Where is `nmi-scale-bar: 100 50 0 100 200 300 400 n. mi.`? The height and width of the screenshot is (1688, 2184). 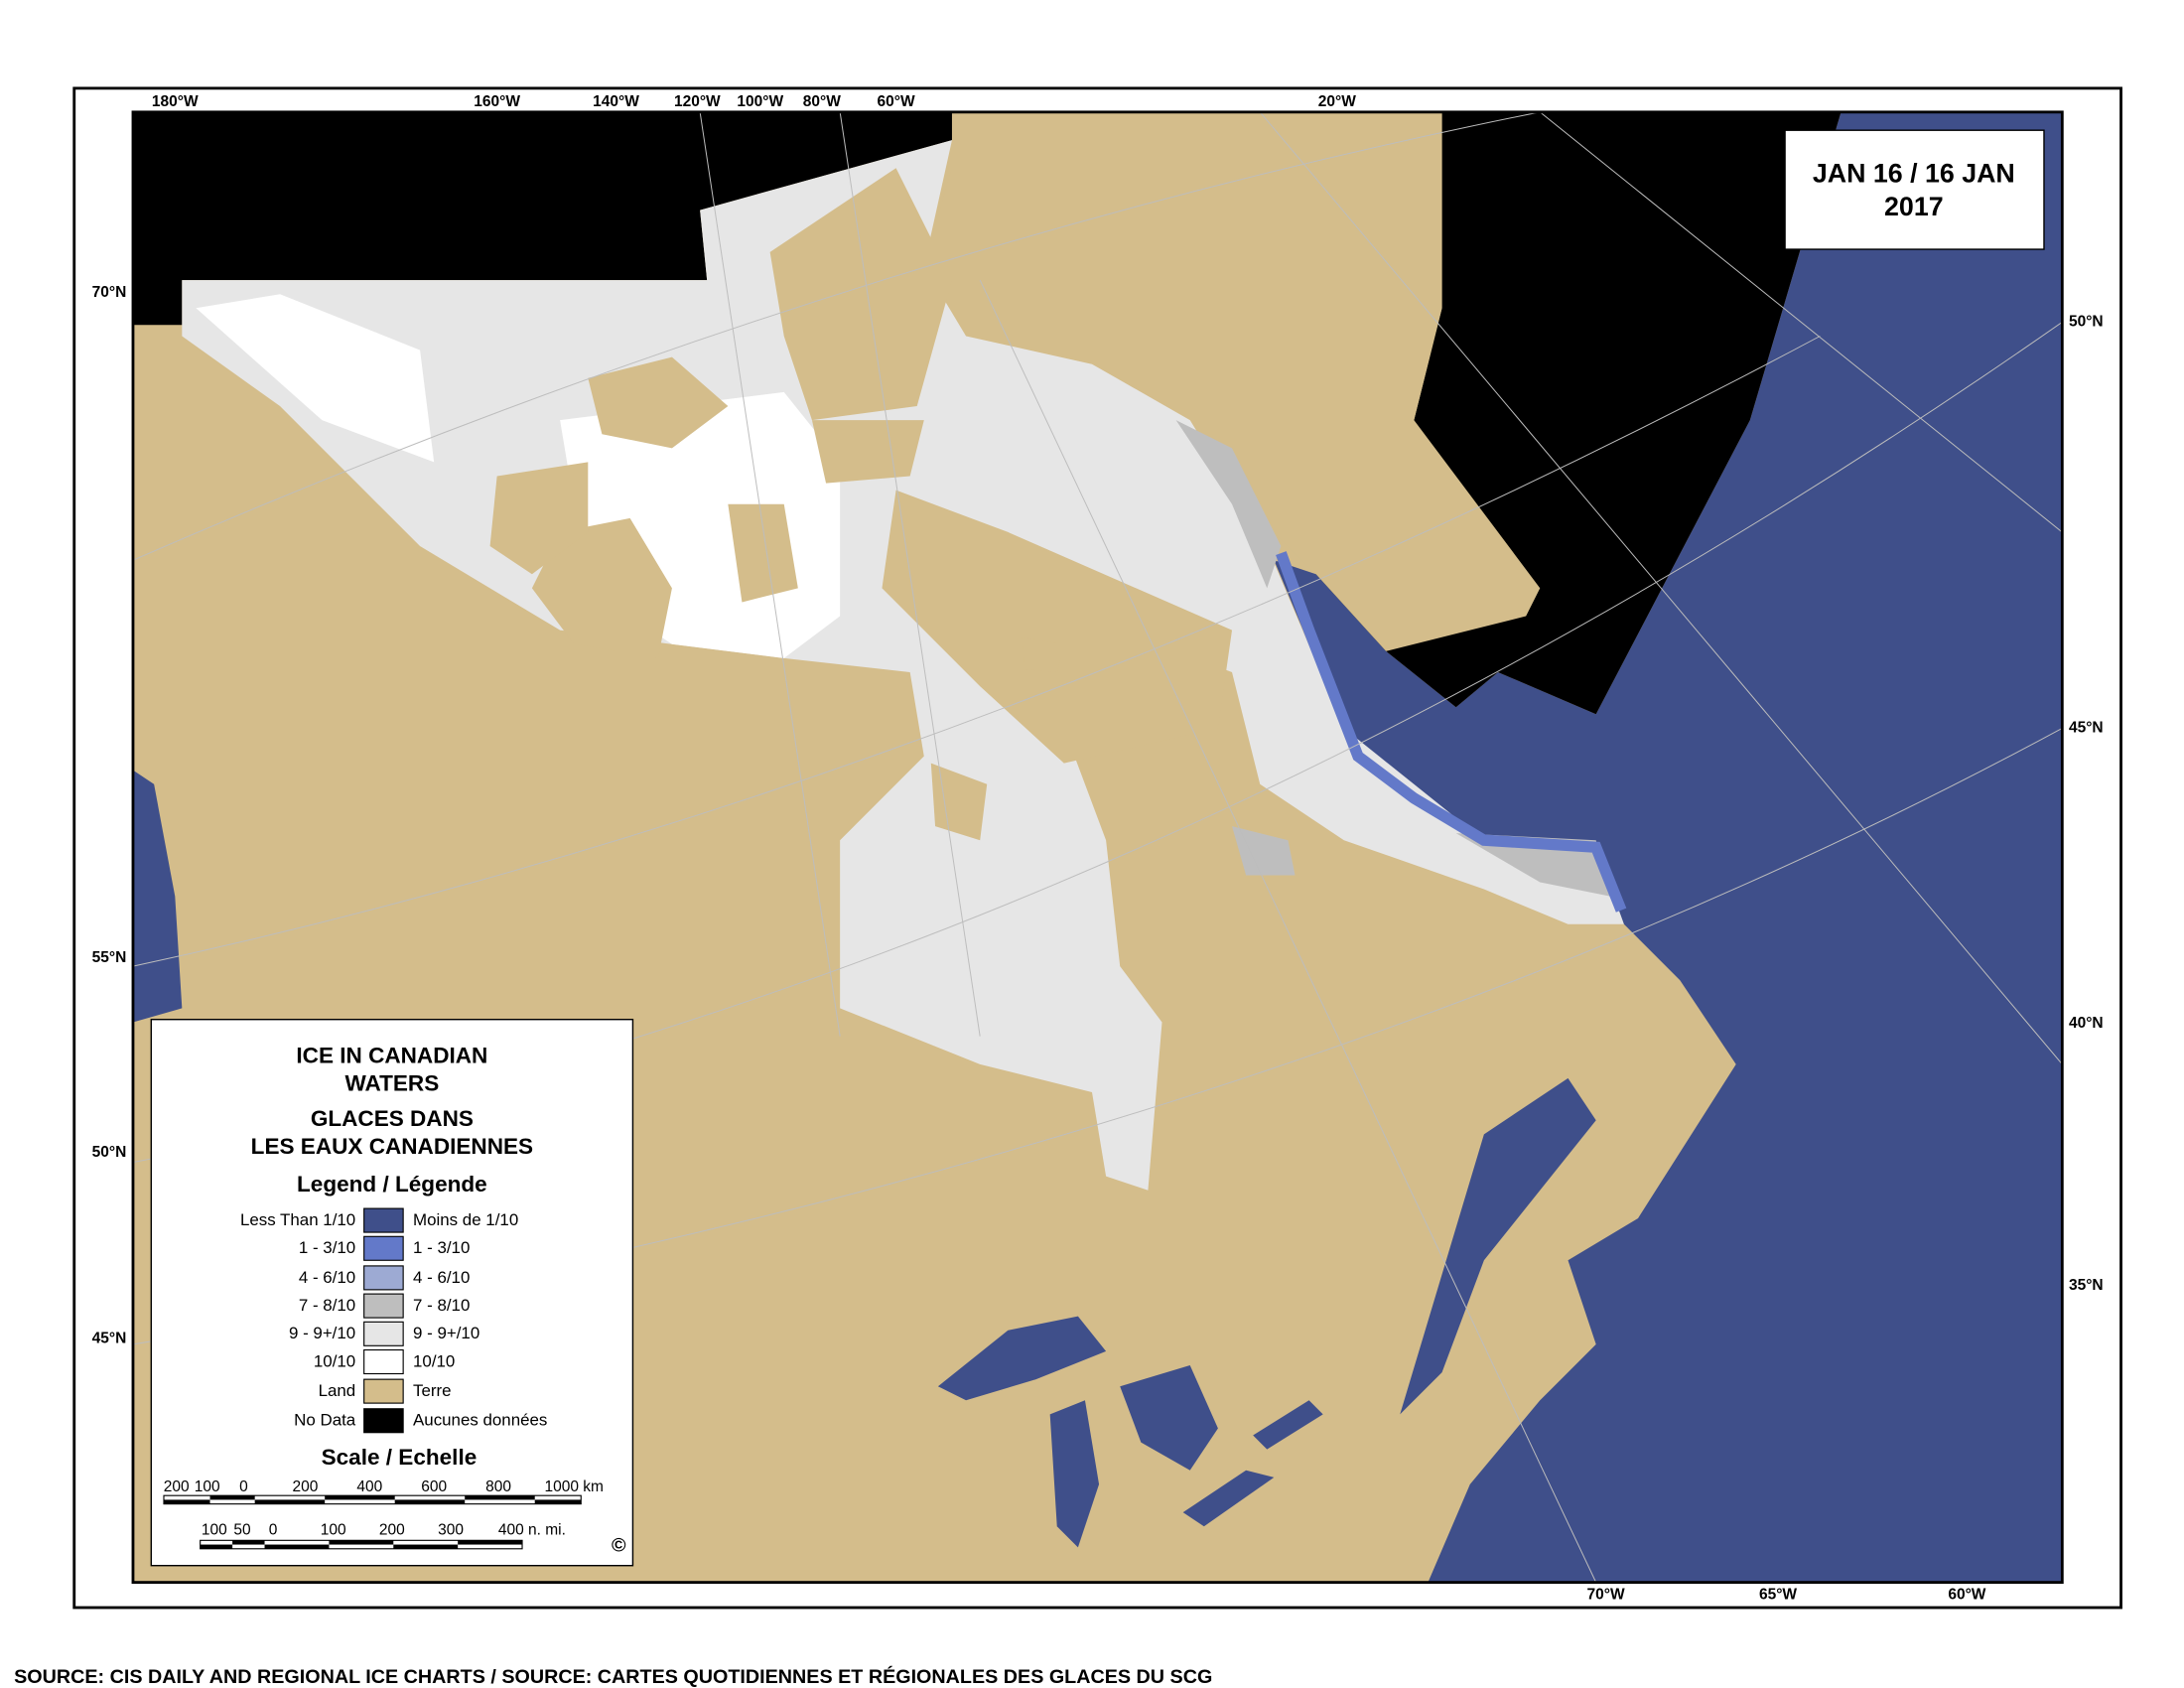 nmi-scale-bar: 100 50 0 100 200 300 400 n. mi. is located at coordinates (383, 1536).